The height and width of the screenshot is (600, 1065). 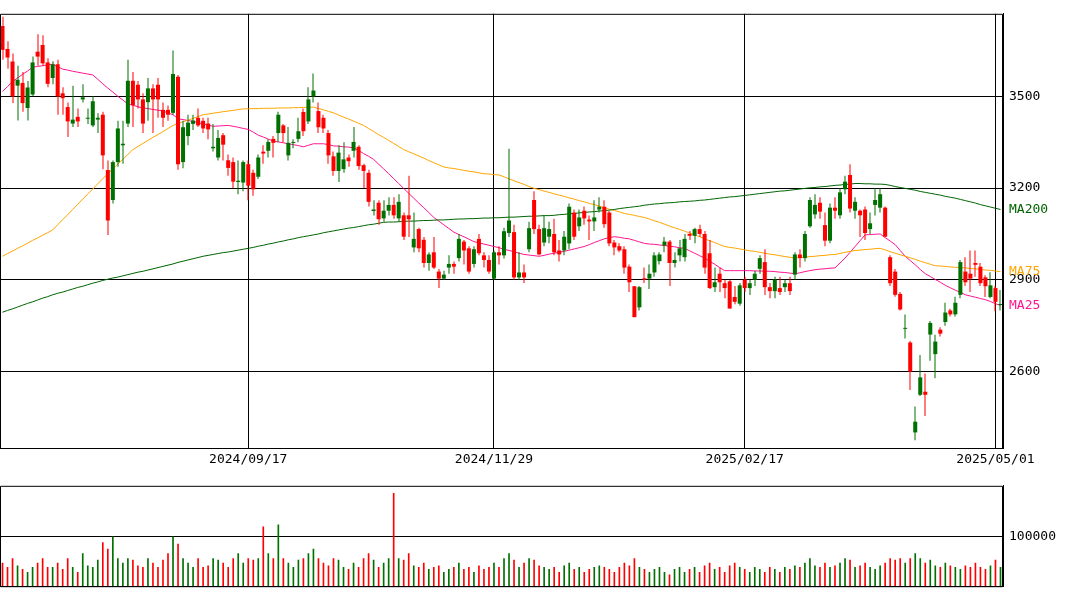 What do you see at coordinates (248, 459) in the screenshot?
I see `x-tick-label: 2024/09/17` at bounding box center [248, 459].